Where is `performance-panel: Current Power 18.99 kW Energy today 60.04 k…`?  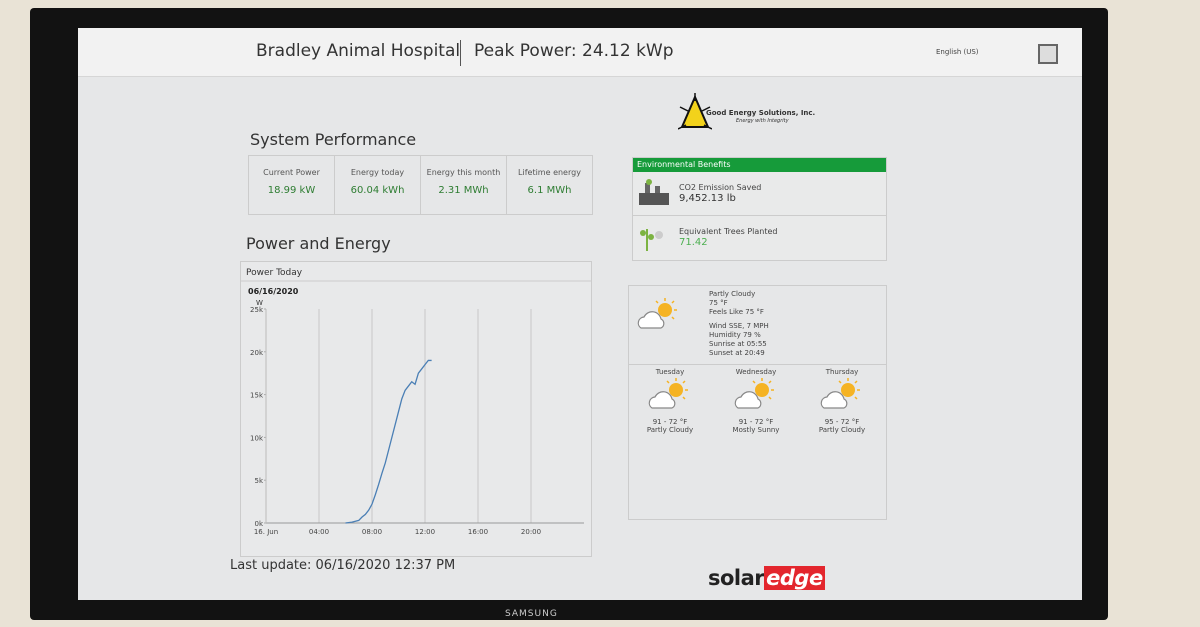
performance-panel: Current Power 18.99 kW Energy today 60.04 k… is located at coordinates (420, 185).